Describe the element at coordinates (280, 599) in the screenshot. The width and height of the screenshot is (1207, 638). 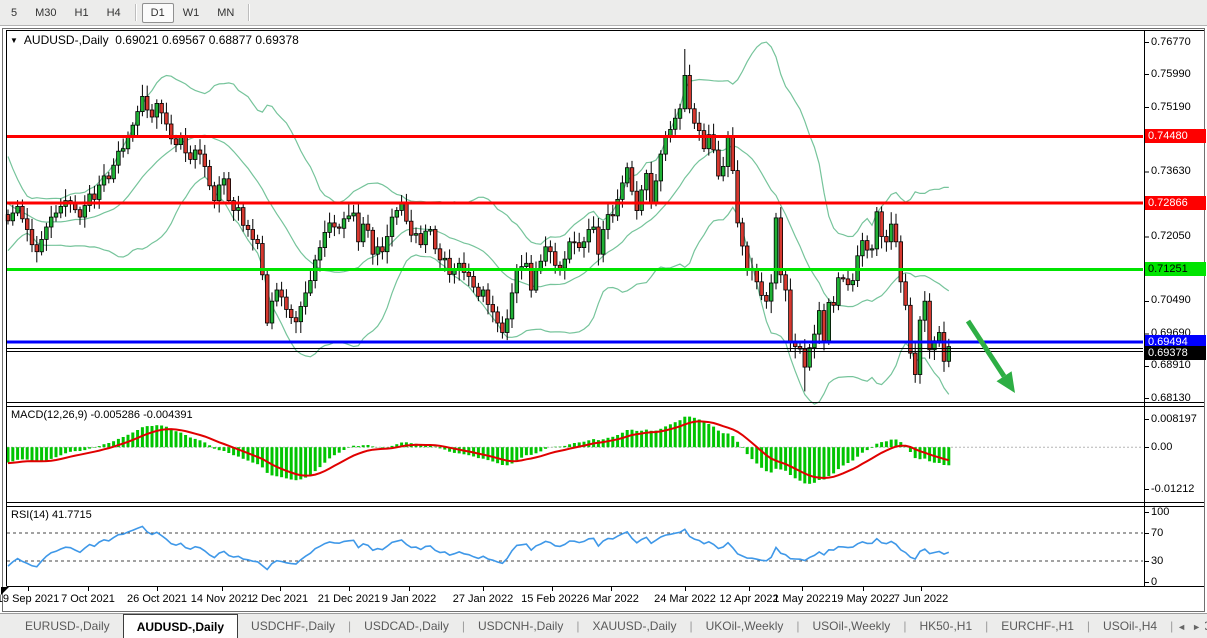
I see `date-tick-label: 2 Dec 2021` at that location.